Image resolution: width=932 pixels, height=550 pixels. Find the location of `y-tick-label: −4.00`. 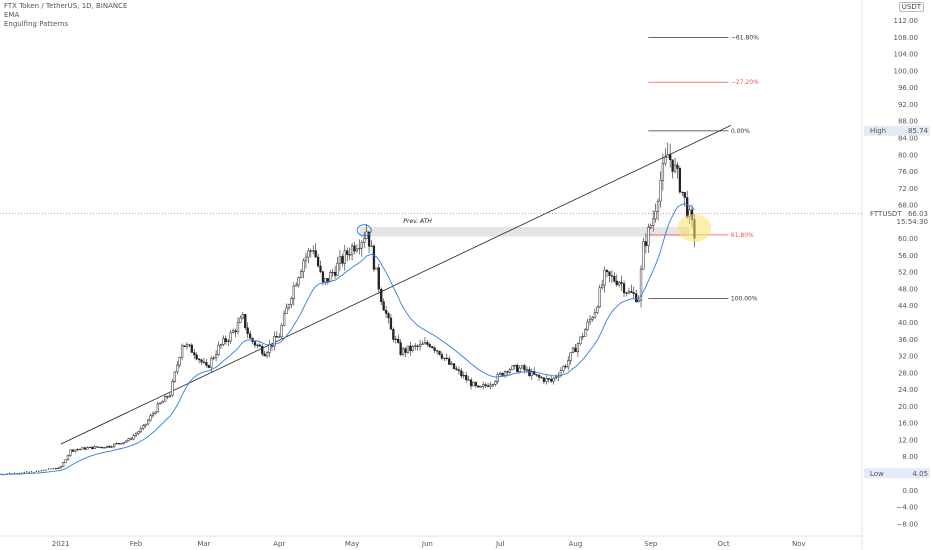

y-tick-label: −4.00 is located at coordinates (907, 508).